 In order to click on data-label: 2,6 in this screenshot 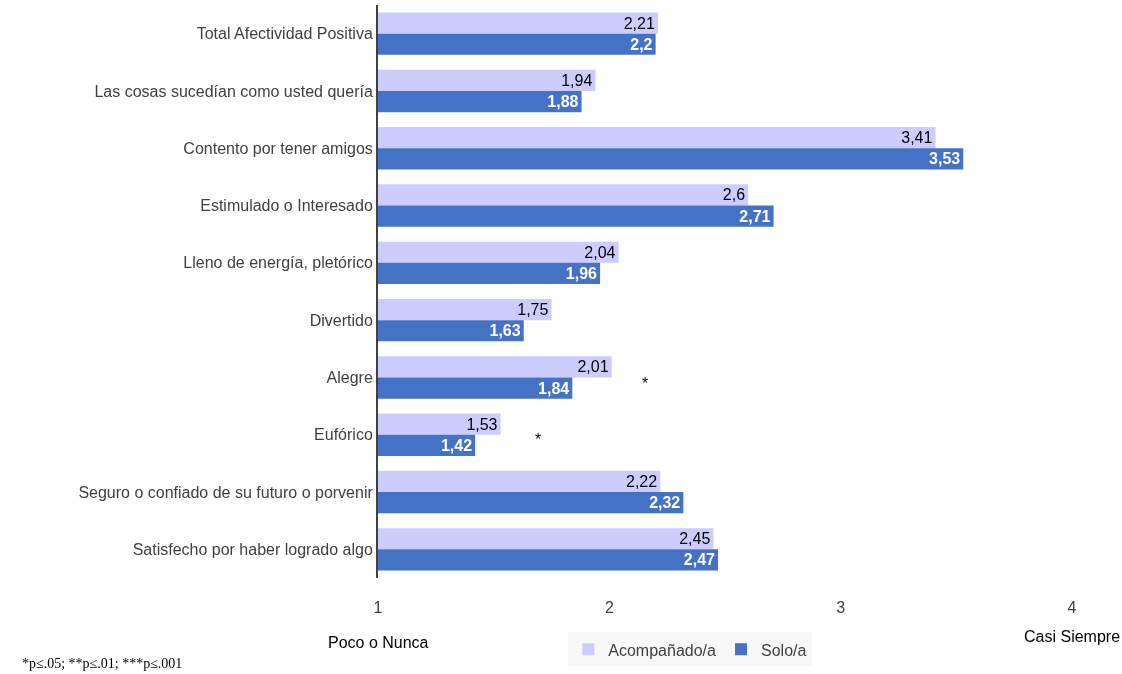, I will do `click(734, 195)`.